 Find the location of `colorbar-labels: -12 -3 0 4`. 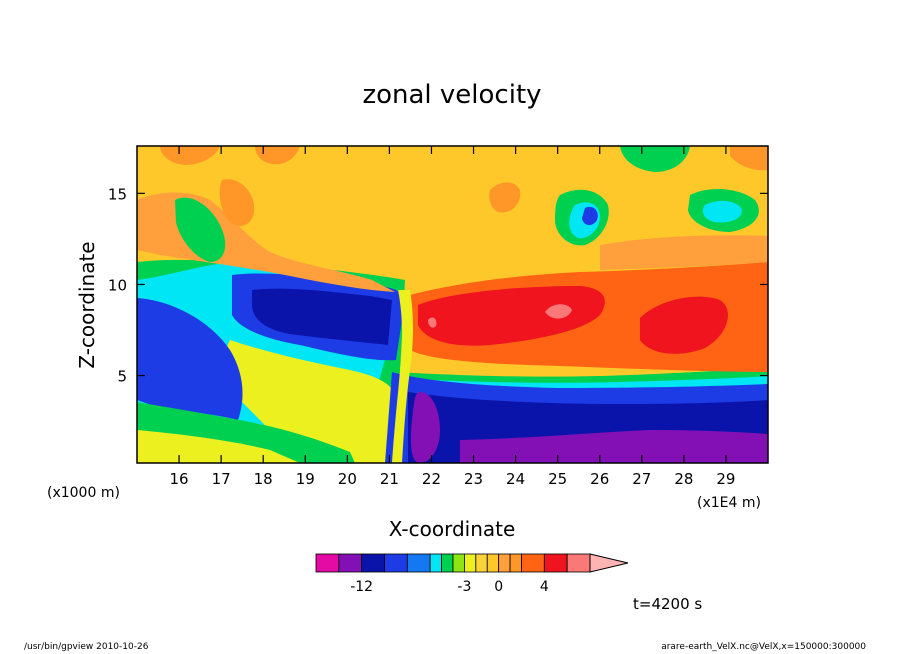

colorbar-labels: -12 -3 0 4 is located at coordinates (449, 587).